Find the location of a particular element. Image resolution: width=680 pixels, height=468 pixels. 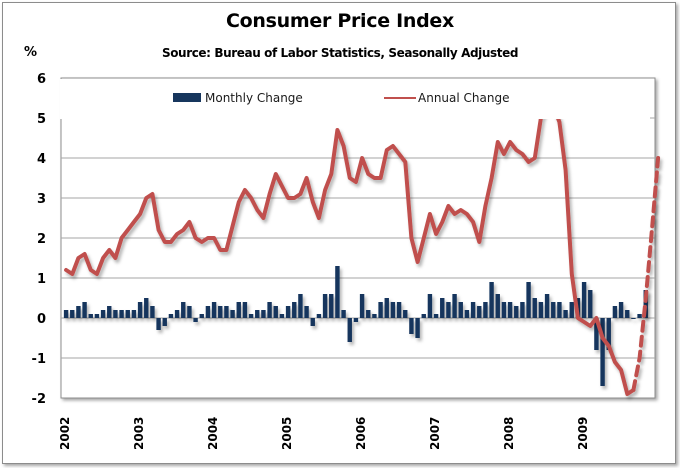

y-tick-label: 1 is located at coordinates (41, 279).